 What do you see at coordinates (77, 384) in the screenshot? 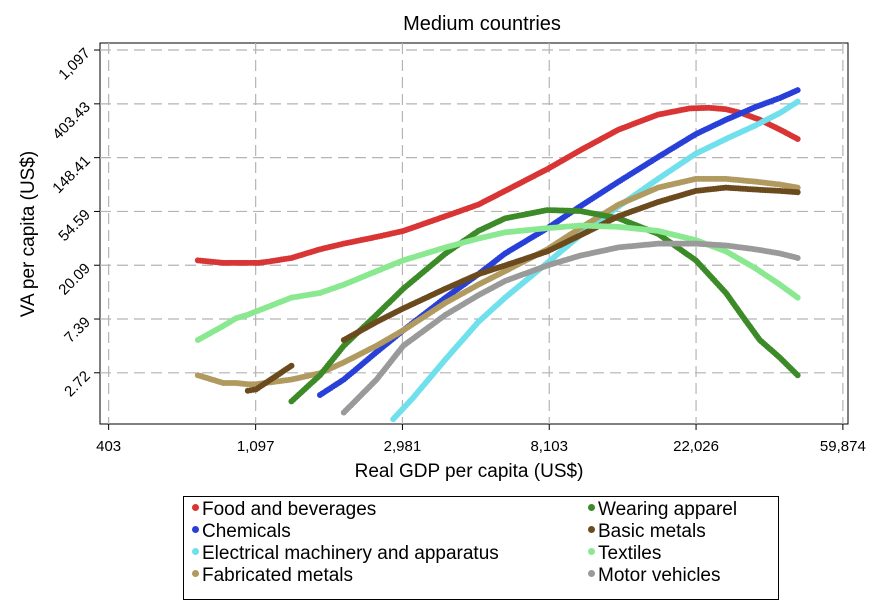
I see `y-tick-label: 2.72` at bounding box center [77, 384].